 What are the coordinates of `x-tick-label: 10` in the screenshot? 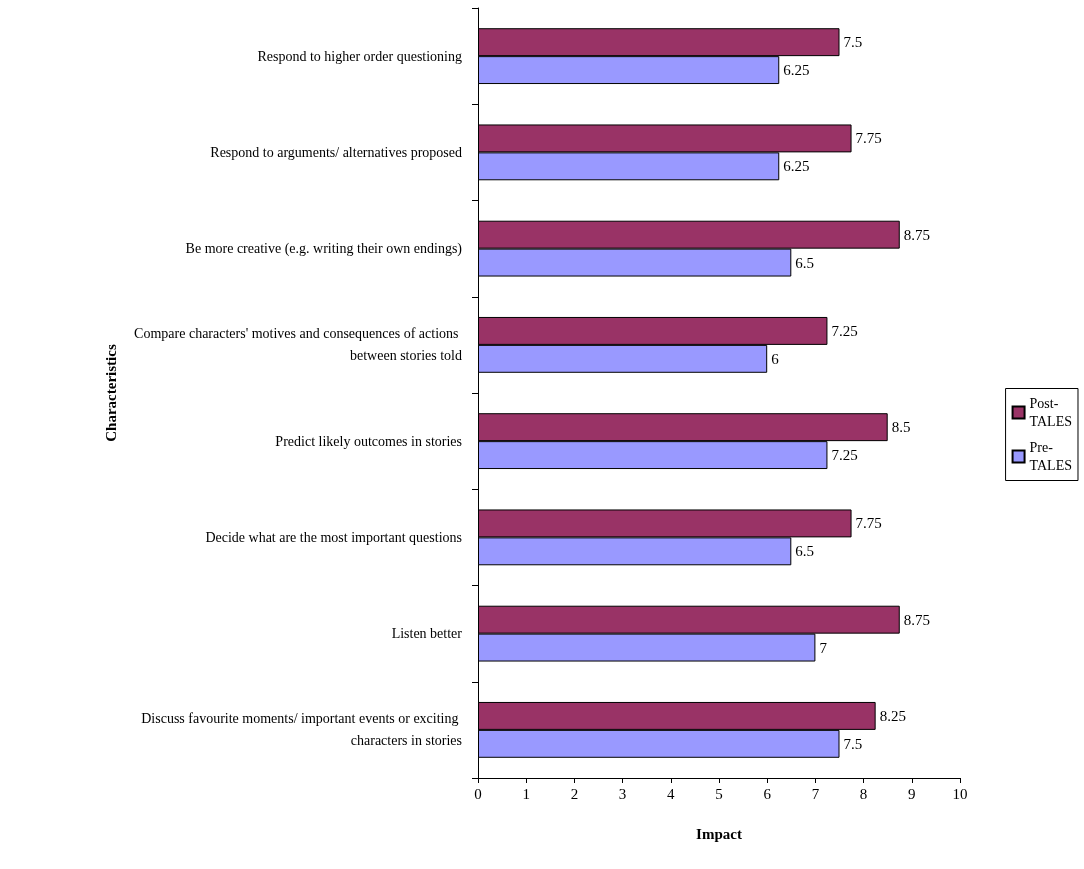 It's located at (960, 793).